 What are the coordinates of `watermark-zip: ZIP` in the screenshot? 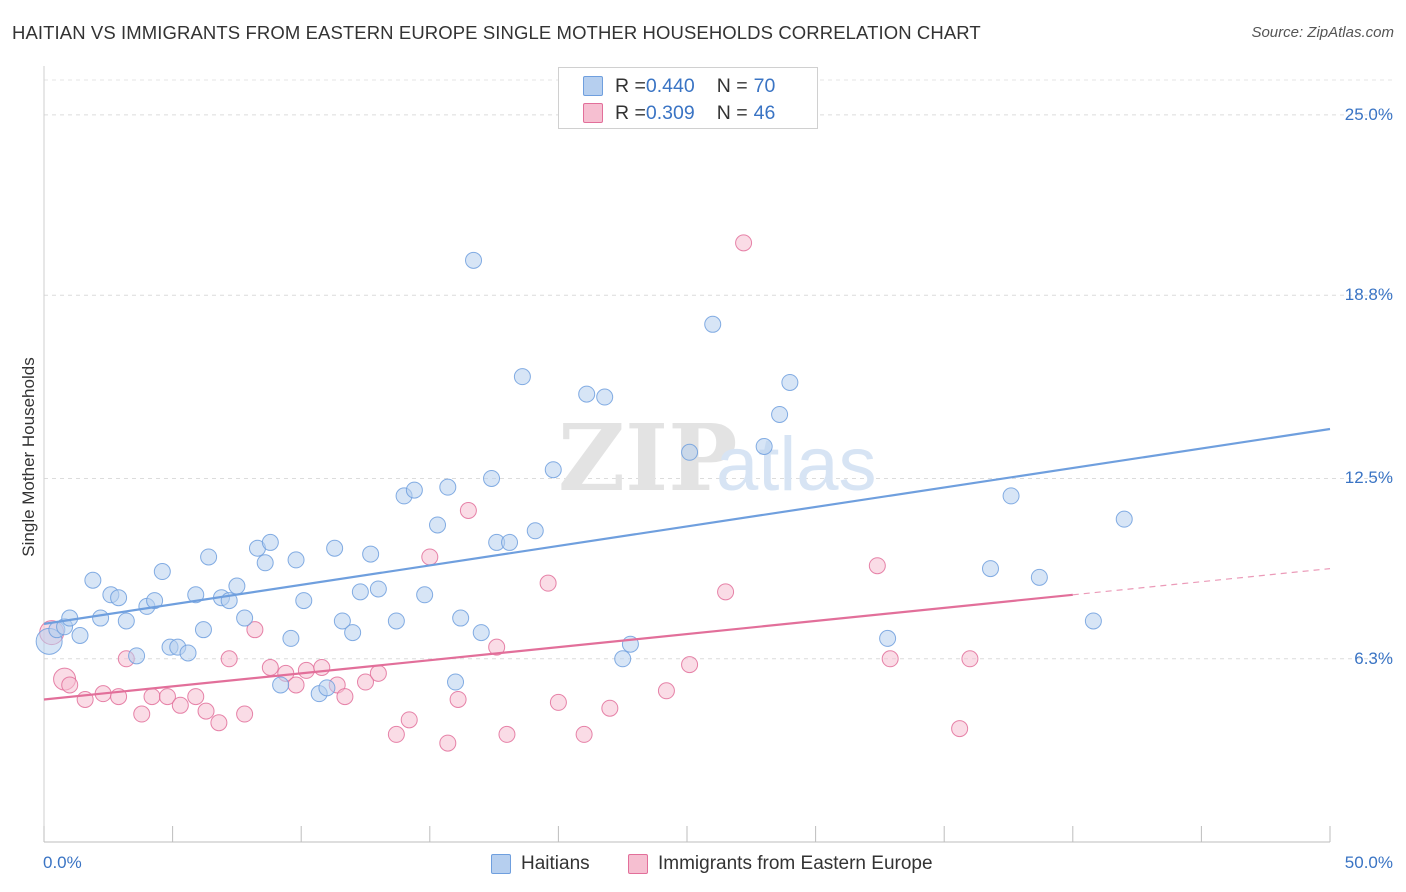 It's located at (647, 458).